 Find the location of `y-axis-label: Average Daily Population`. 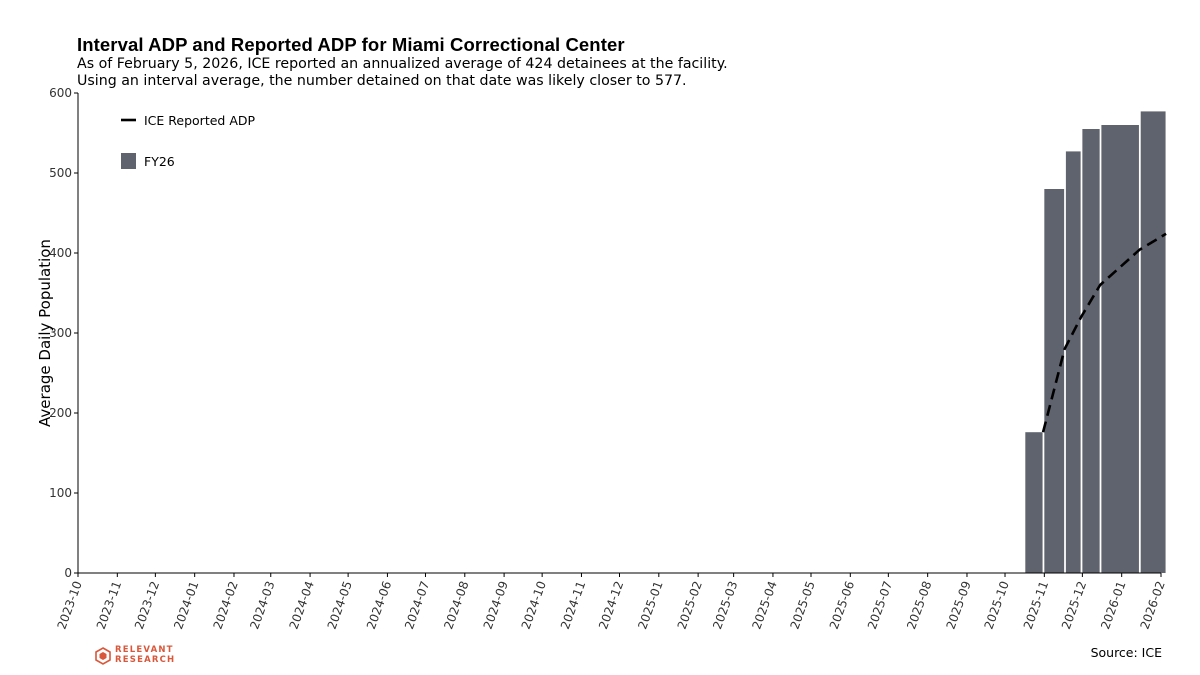

y-axis-label: Average Daily Population is located at coordinates (45, 333).